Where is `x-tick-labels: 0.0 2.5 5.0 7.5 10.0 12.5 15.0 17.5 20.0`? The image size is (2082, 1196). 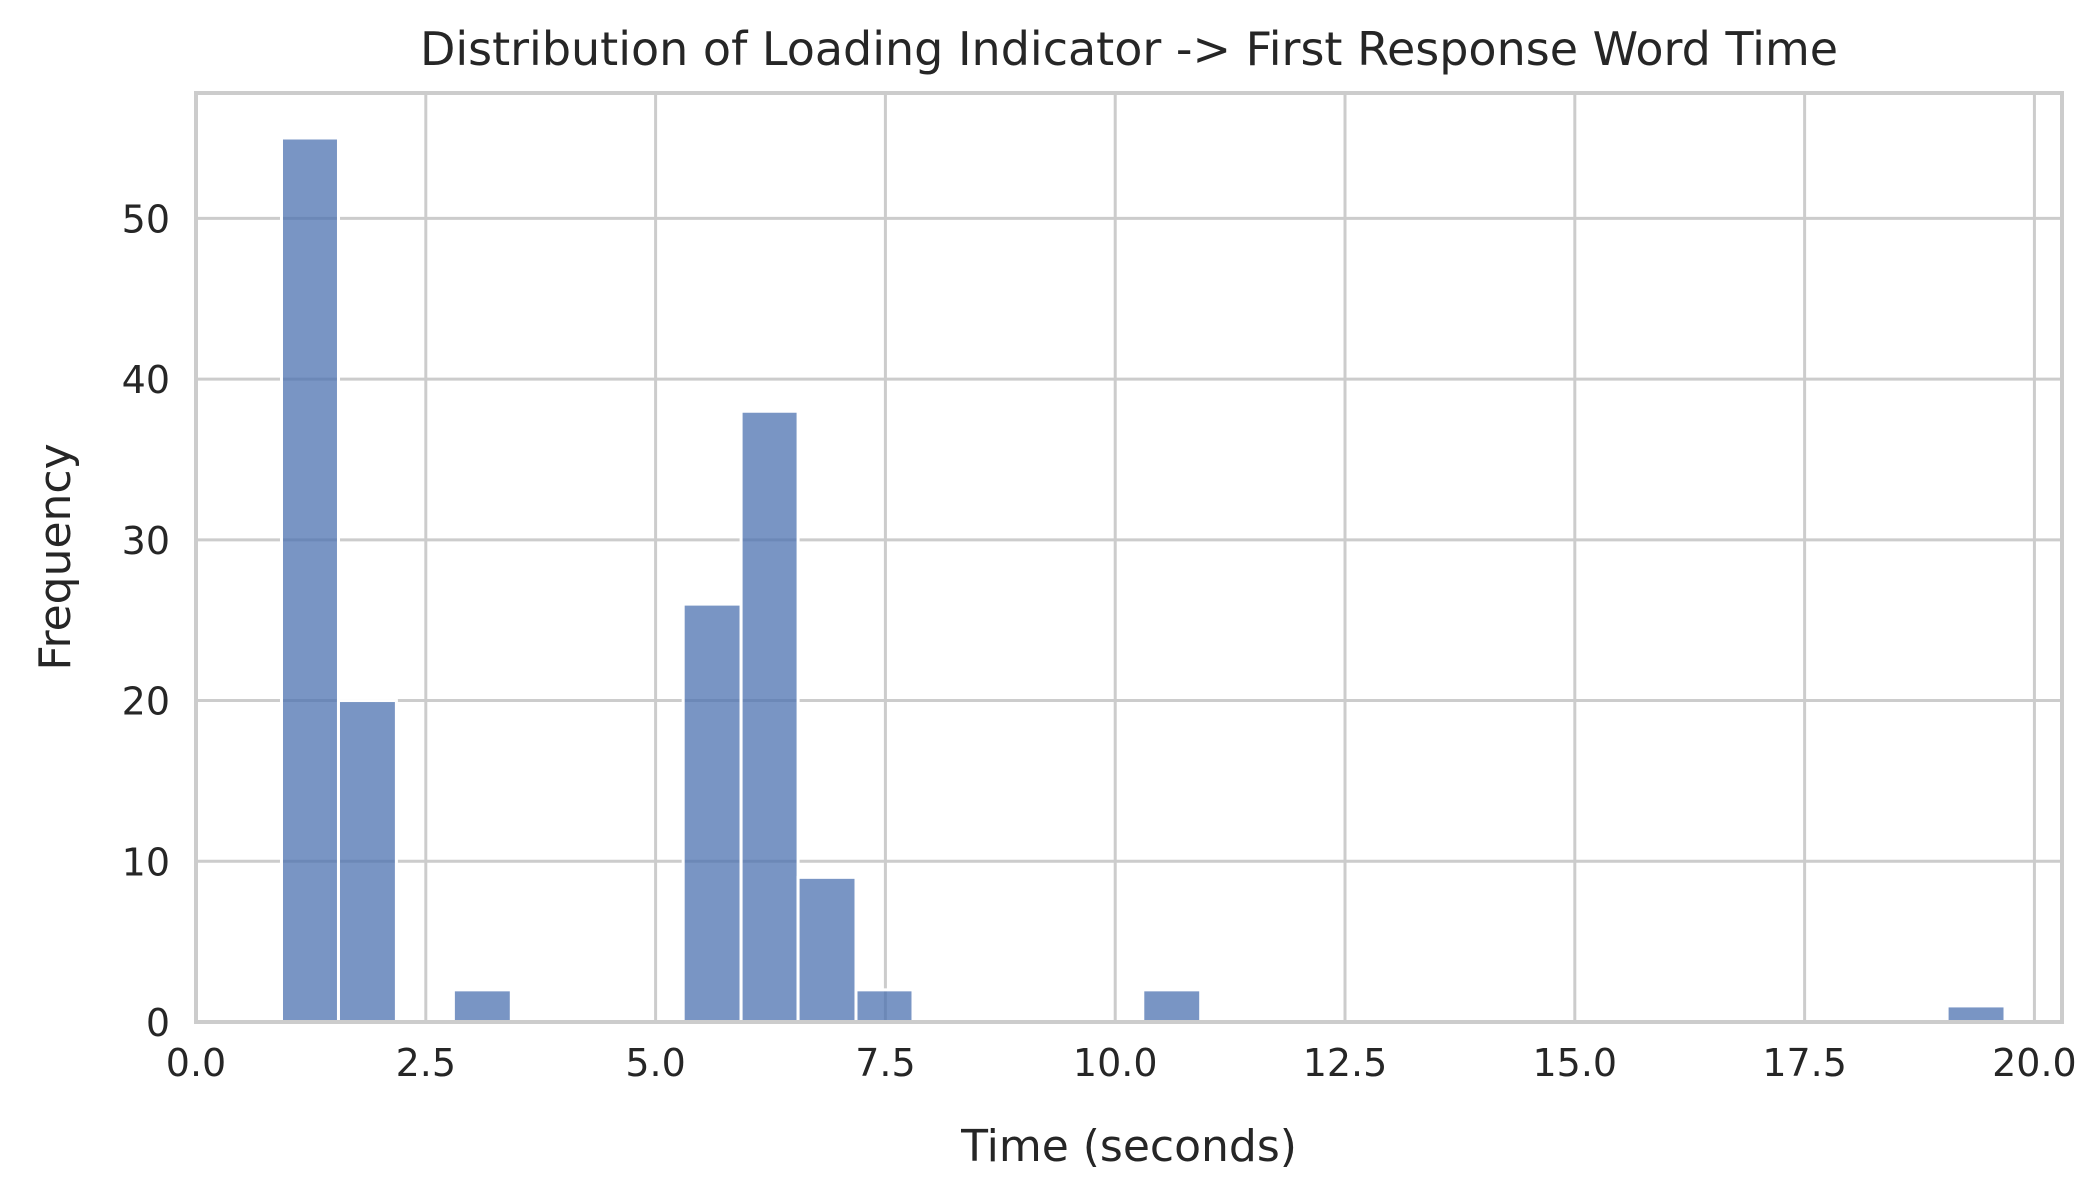
x-tick-labels: 0.0 2.5 5.0 7.5 10.0 12.5 15.0 17.5 20.0 is located at coordinates (1121, 1063).